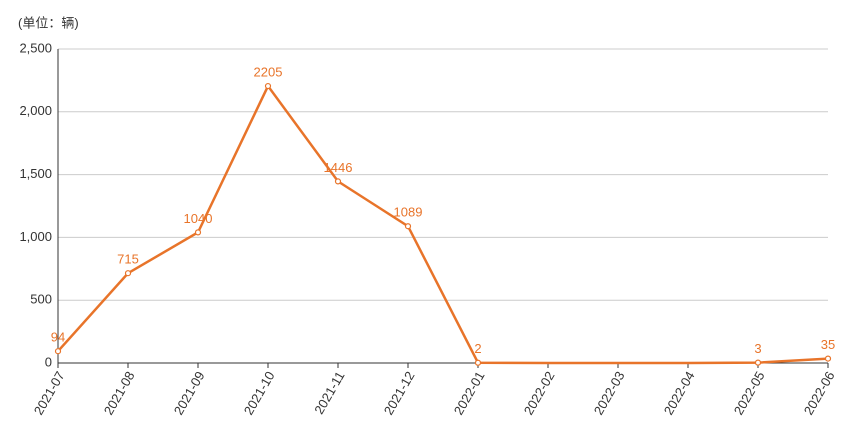  What do you see at coordinates (41, 299) in the screenshot?
I see `y-tick-label: 500` at bounding box center [41, 299].